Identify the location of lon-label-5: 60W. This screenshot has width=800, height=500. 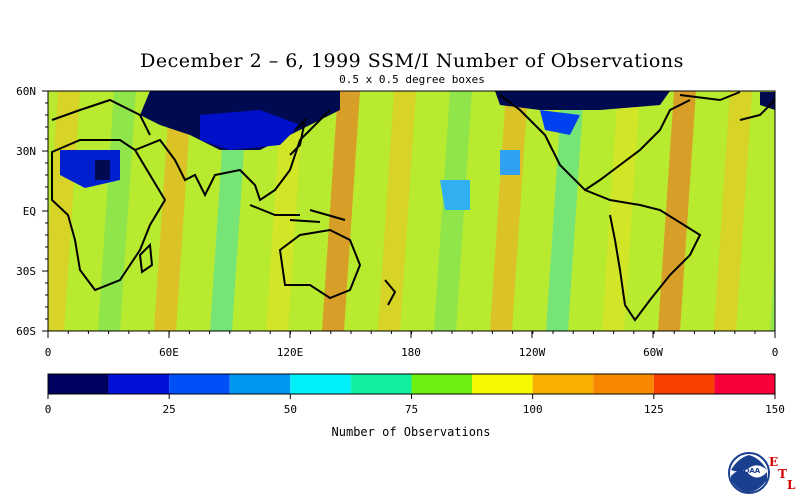
(653, 352).